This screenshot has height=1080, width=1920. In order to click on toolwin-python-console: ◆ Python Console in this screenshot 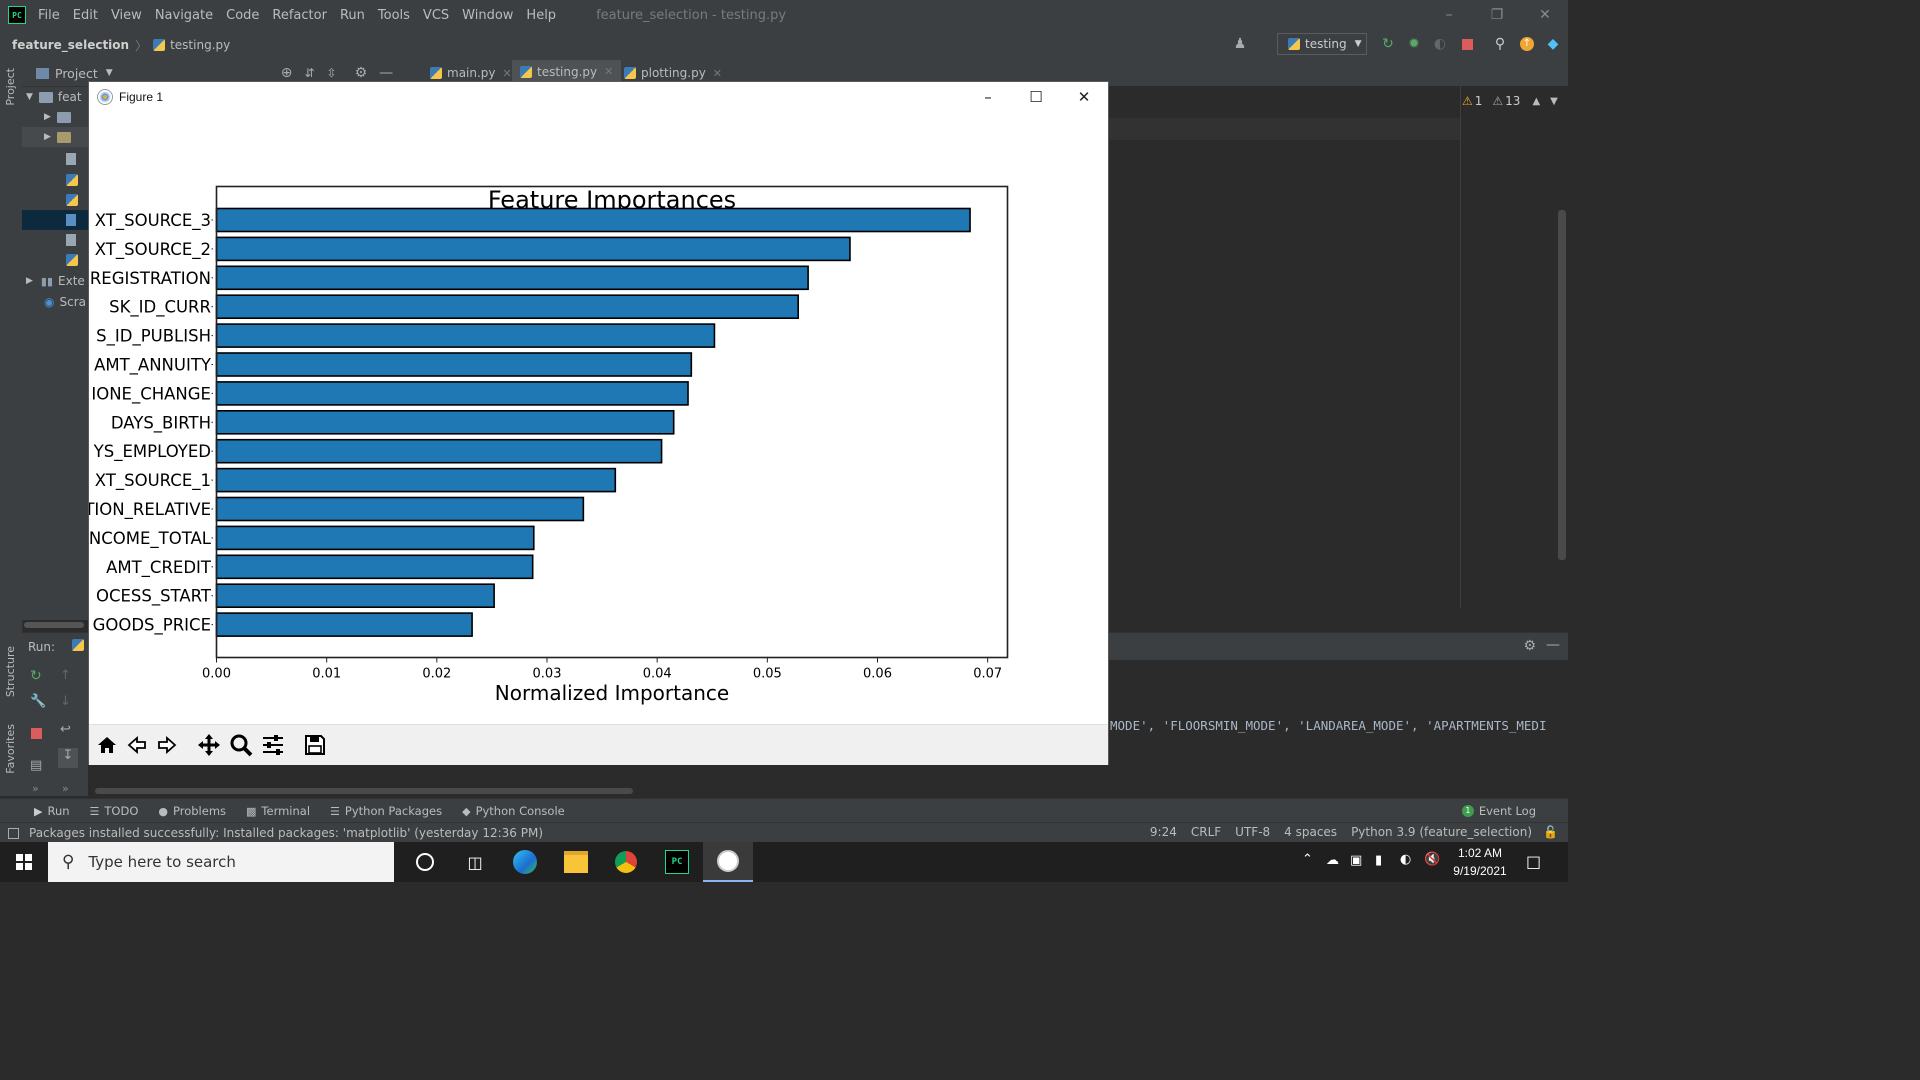, I will do `click(513, 811)`.